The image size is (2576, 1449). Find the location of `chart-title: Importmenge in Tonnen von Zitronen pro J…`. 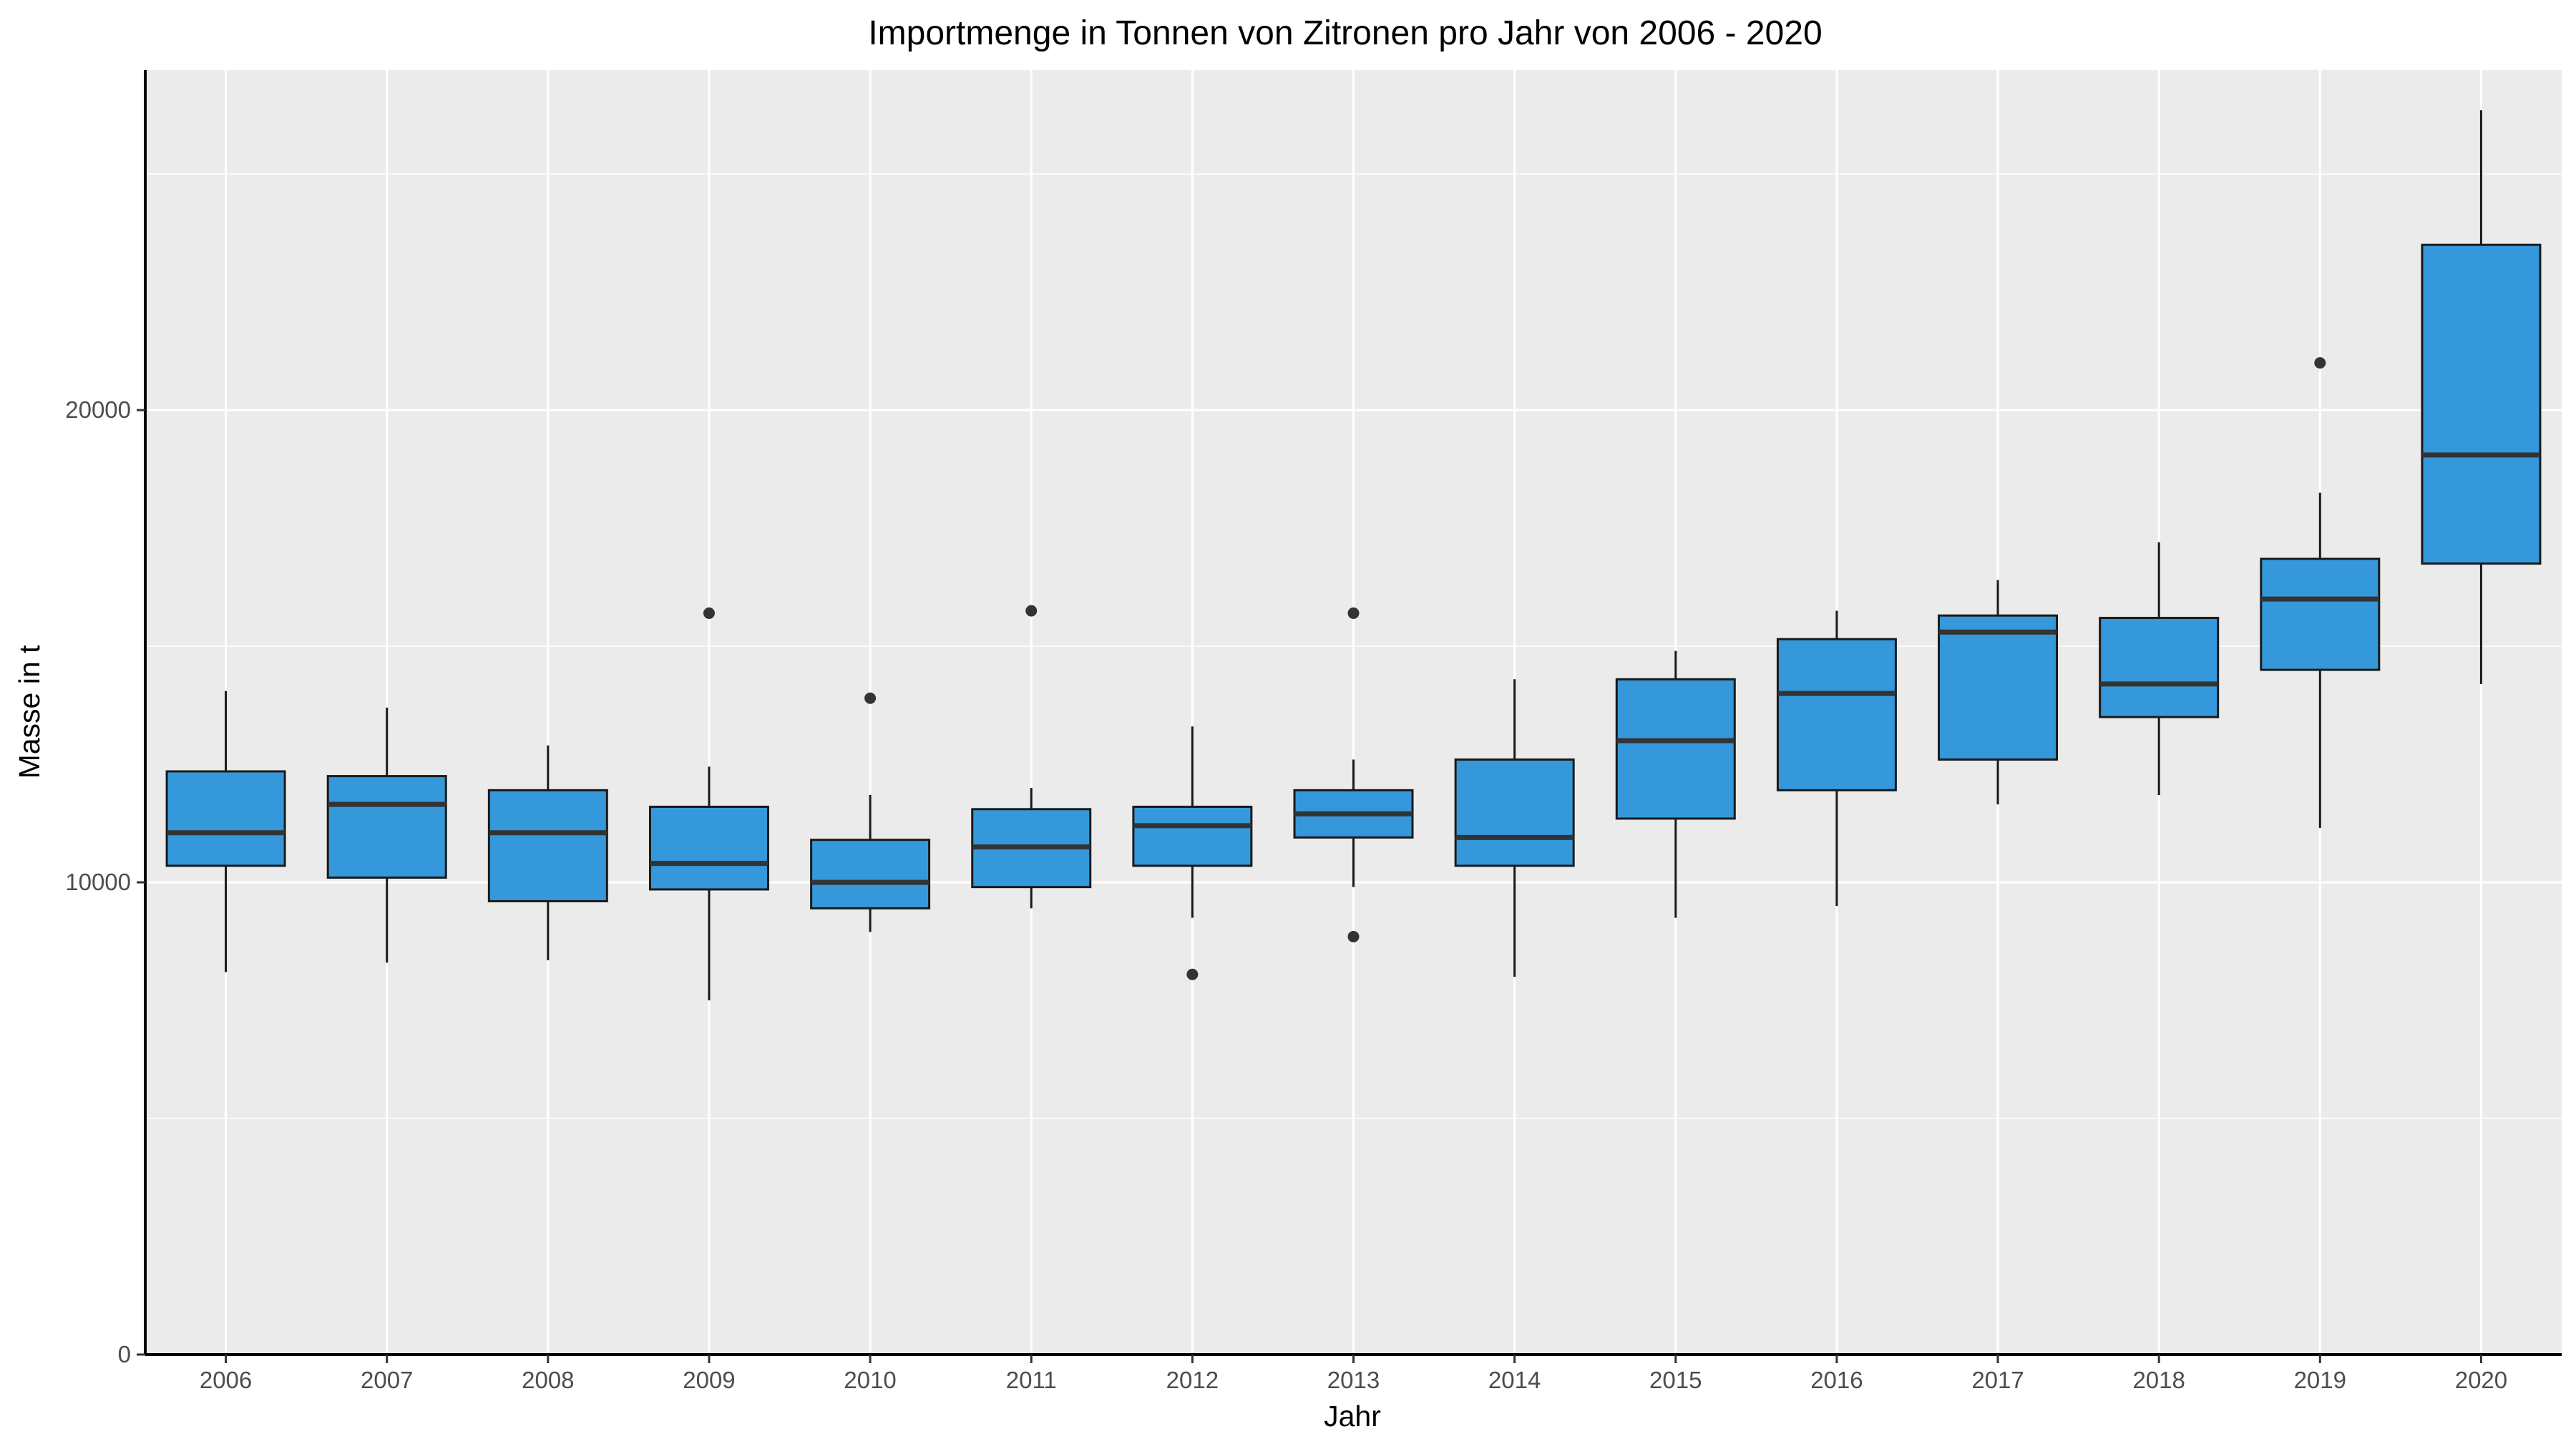

chart-title: Importmenge in Tonnen von Zitronen pro J… is located at coordinates (1345, 33).